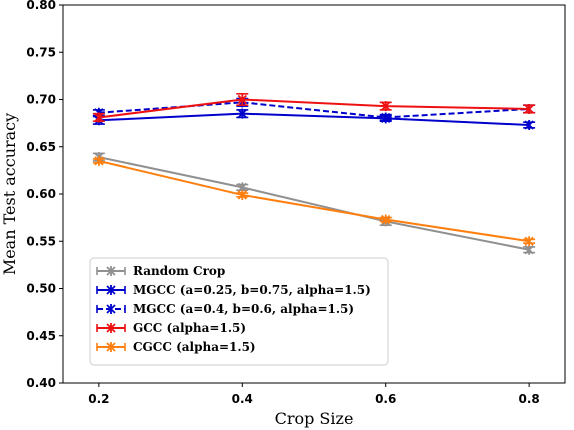 Image resolution: width=574 pixels, height=430 pixels. Describe the element at coordinates (385, 399) in the screenshot. I see `x-tick-label: 0.6` at that location.